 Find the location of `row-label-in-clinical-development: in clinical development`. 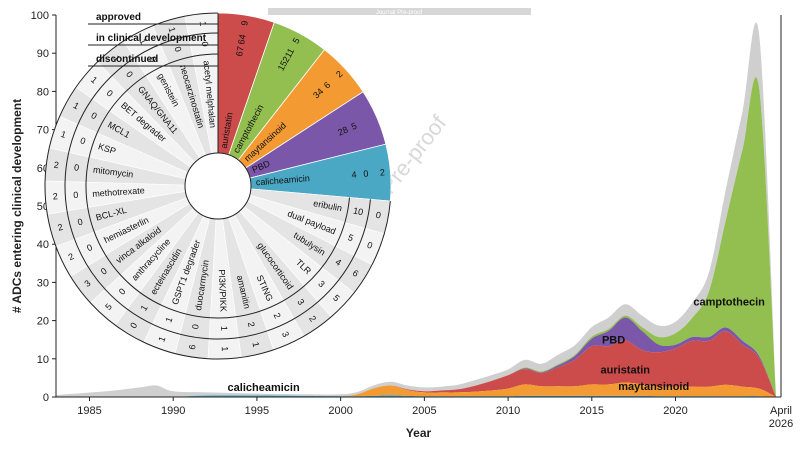

row-label-in-clinical-development: in clinical development is located at coordinates (151, 38).